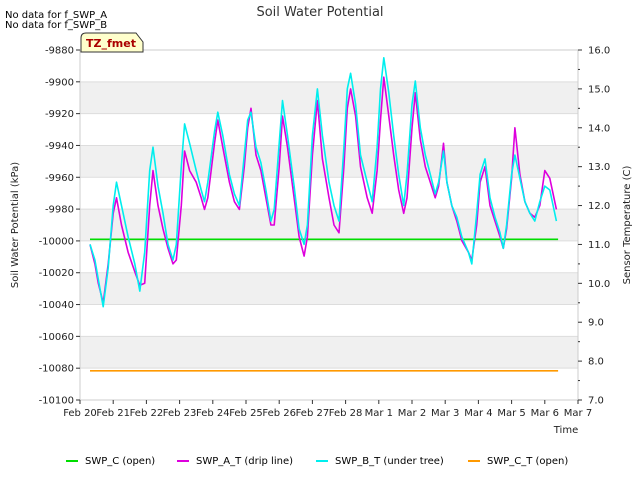  I want to click on legend-label-swp-b-t: SWP_B_T (under tree), so click(389, 461).